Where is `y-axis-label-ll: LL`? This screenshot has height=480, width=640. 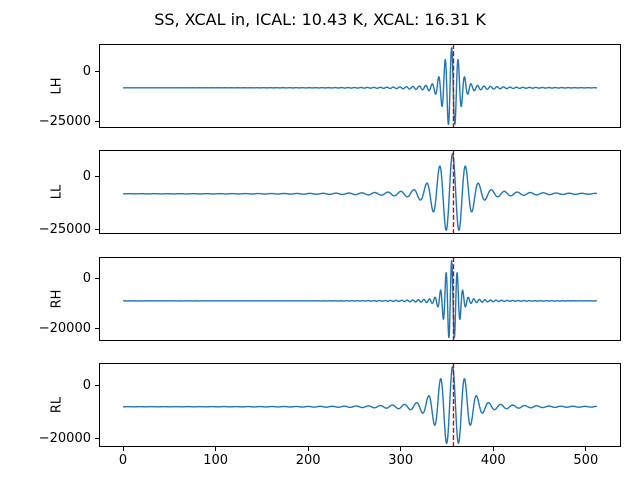
y-axis-label-ll: LL is located at coordinates (57, 192).